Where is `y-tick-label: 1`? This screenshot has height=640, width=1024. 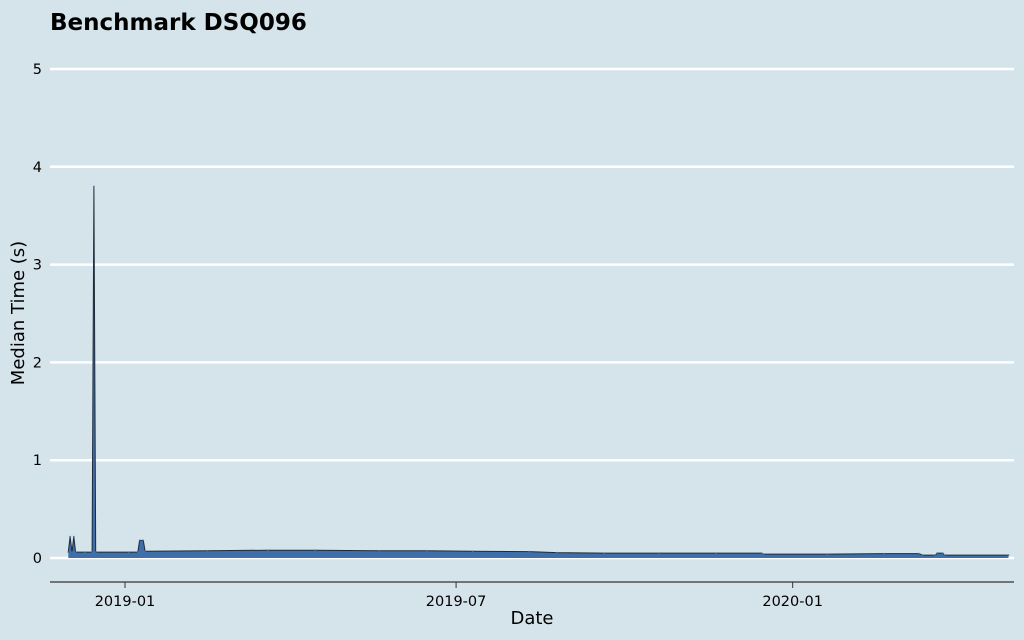
y-tick-label: 1 is located at coordinates (37, 461).